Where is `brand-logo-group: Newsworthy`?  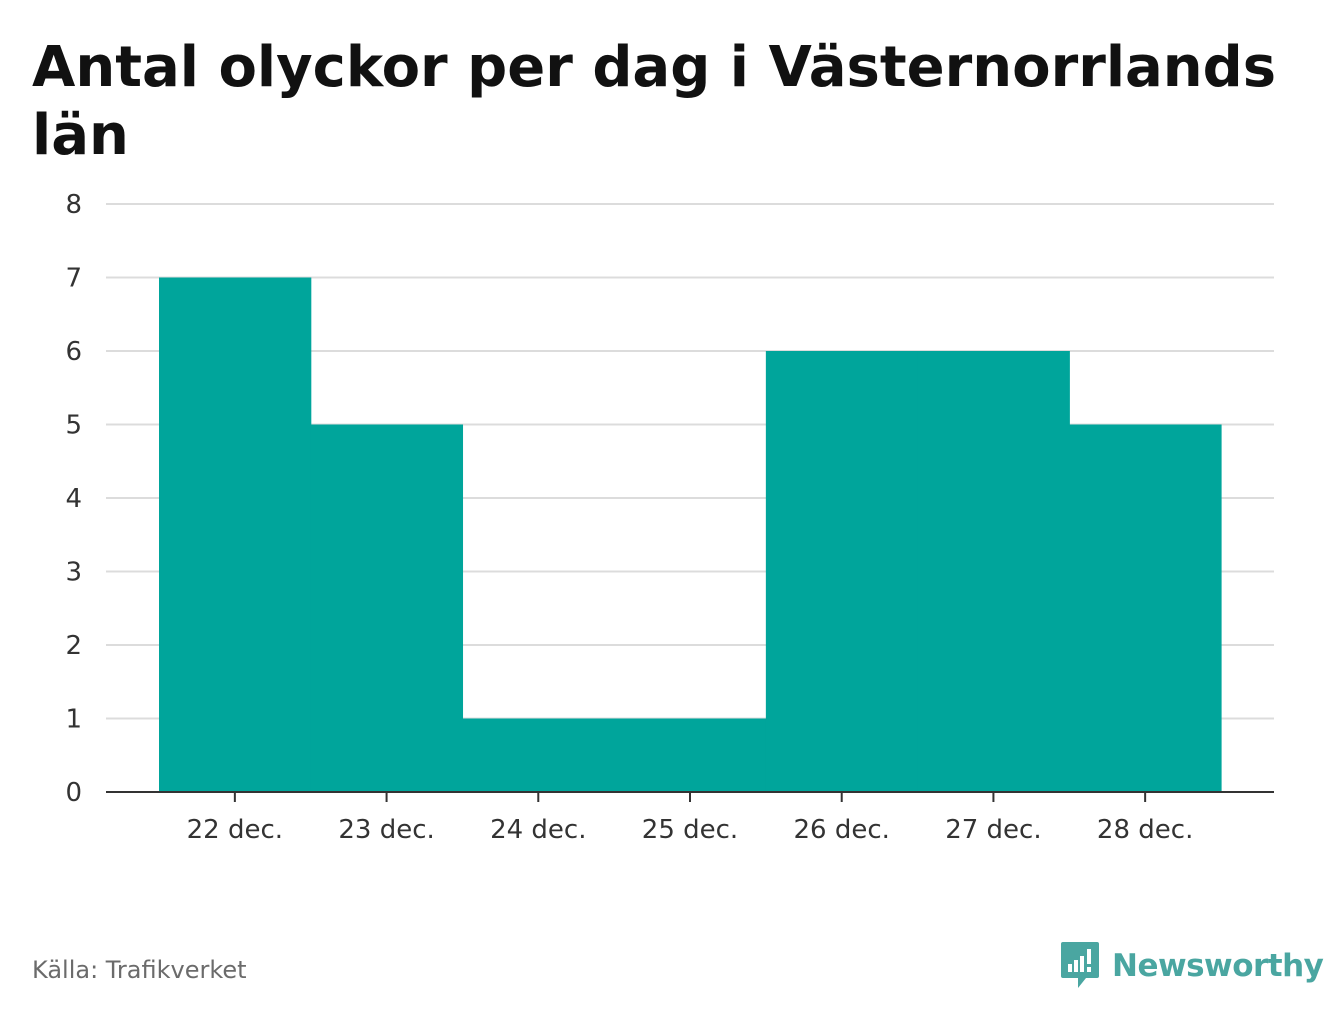
brand-logo-group: Newsworthy is located at coordinates (1192, 966).